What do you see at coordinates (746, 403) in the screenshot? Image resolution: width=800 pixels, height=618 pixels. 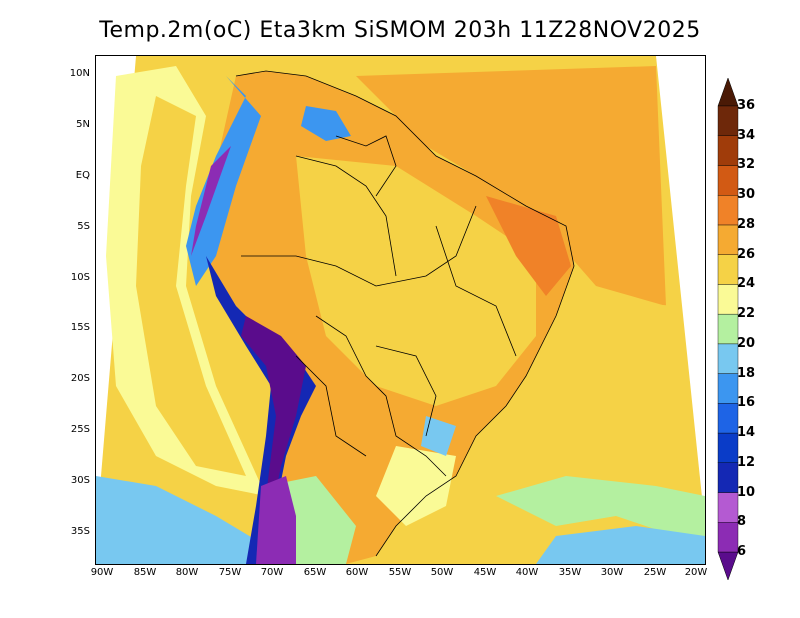 I see `colorbar-level-label: 16` at bounding box center [746, 403].